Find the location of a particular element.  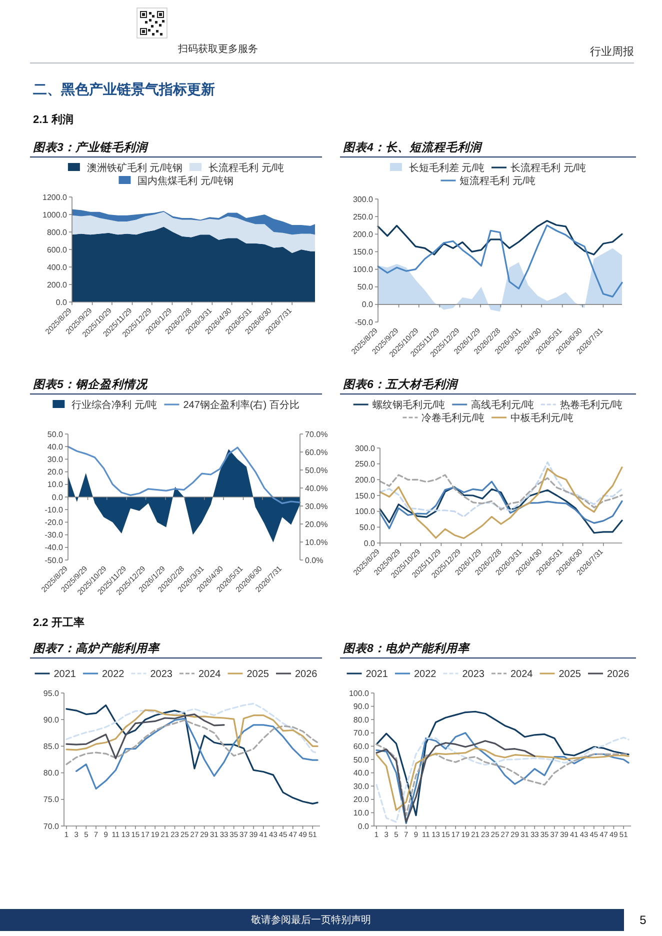

legend-label: 中板毛利元/吨 is located at coordinates (542, 418).